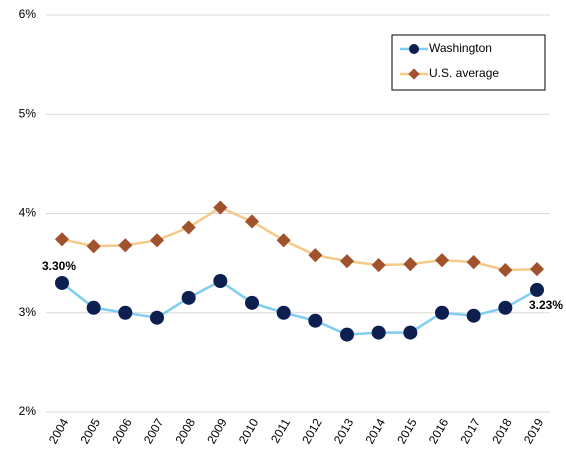 This screenshot has height=462, width=566. Describe the element at coordinates (217, 431) in the screenshot. I see `x-tick-label: 2009` at that location.